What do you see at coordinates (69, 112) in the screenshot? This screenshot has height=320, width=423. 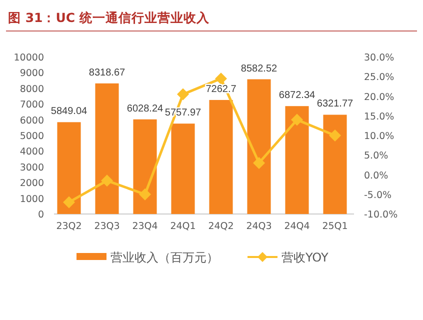 I see `data-label: 5849.04` at bounding box center [69, 112].